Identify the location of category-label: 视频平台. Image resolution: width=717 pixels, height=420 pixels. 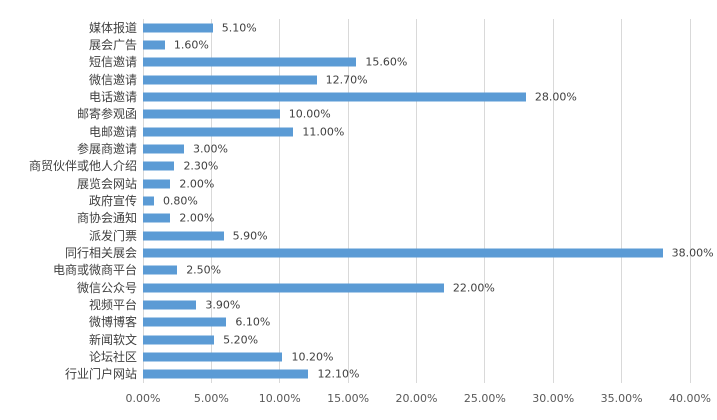
(112, 304).